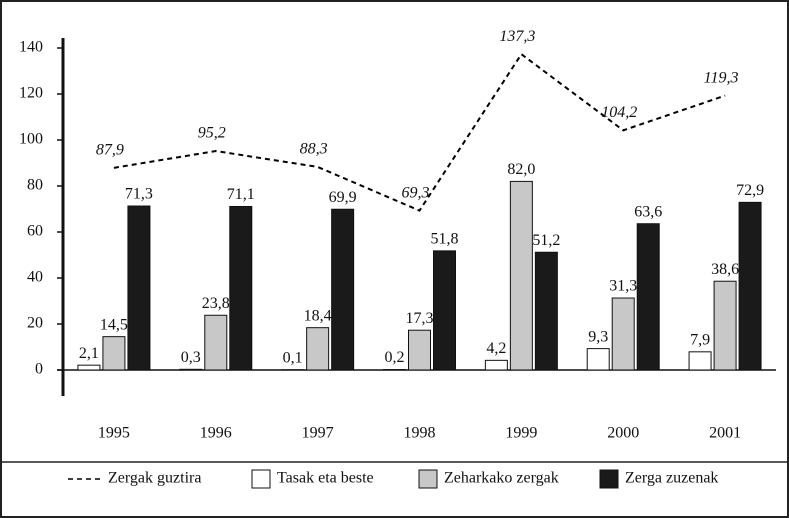  Describe the element at coordinates (521, 169) in the screenshot. I see `bar-value-label: 82,0` at that location.